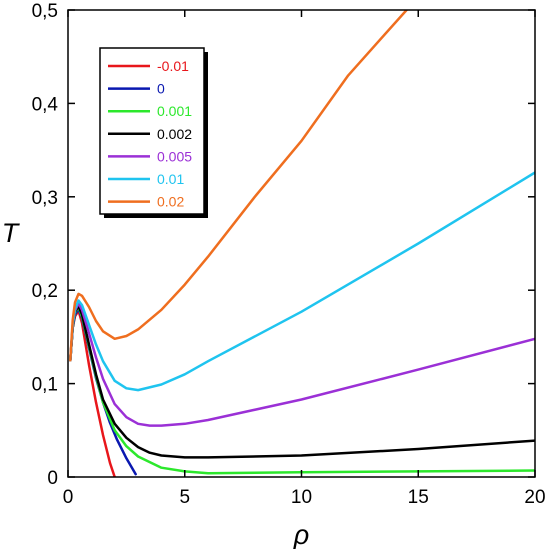 This screenshot has width=546, height=549. Describe the element at coordinates (45, 385) in the screenshot. I see `y-tick-label: 0,1` at that location.